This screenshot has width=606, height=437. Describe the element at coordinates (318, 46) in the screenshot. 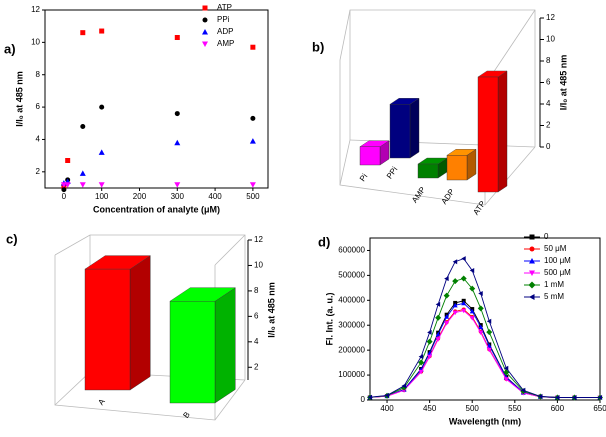

I see `panel-label: b)` at that location.